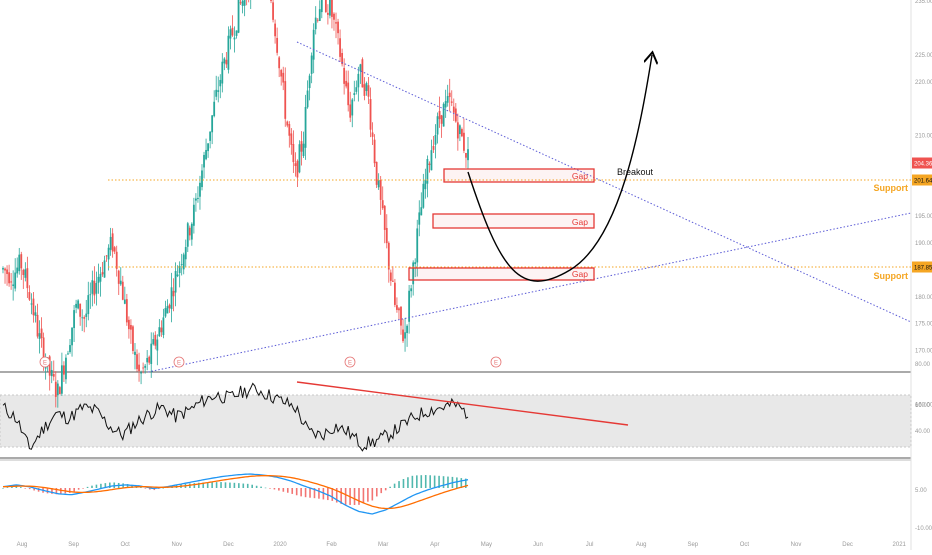 The image size is (932, 555). What do you see at coordinates (921, 491) in the screenshot?
I see `macd-tick-label: 5.00` at bounding box center [921, 491].